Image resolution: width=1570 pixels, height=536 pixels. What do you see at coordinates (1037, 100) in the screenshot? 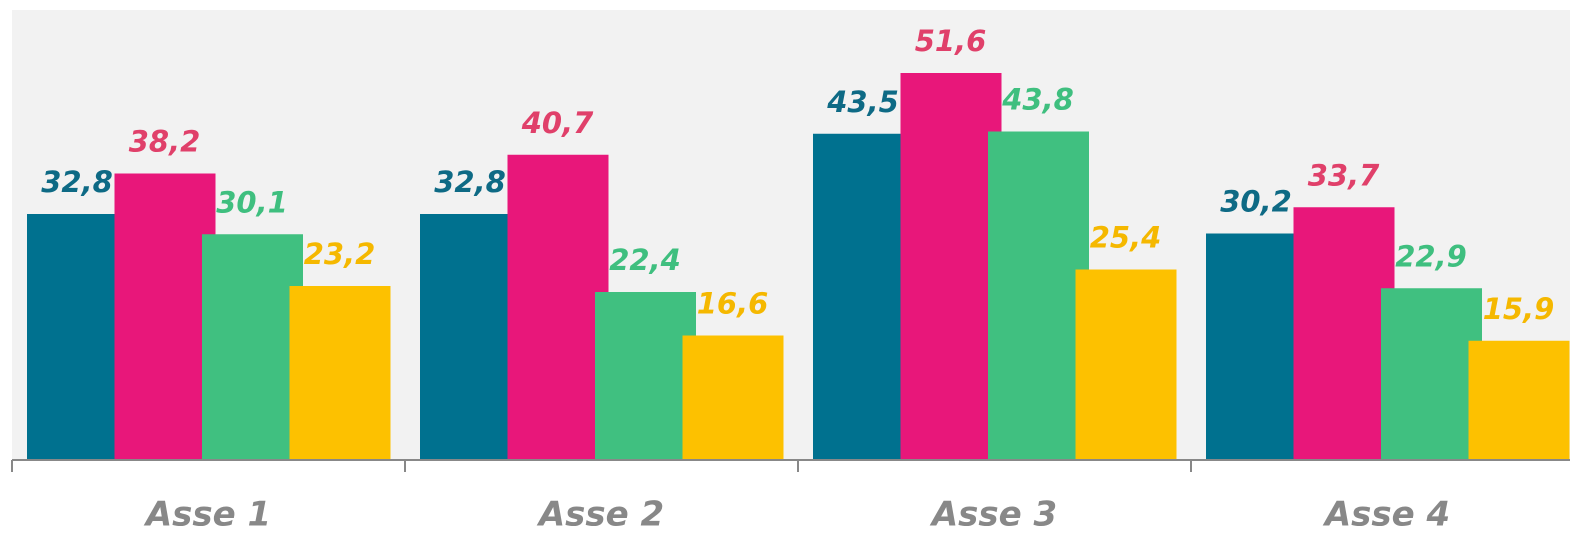
I see `value-label: 43,8` at bounding box center [1037, 100].